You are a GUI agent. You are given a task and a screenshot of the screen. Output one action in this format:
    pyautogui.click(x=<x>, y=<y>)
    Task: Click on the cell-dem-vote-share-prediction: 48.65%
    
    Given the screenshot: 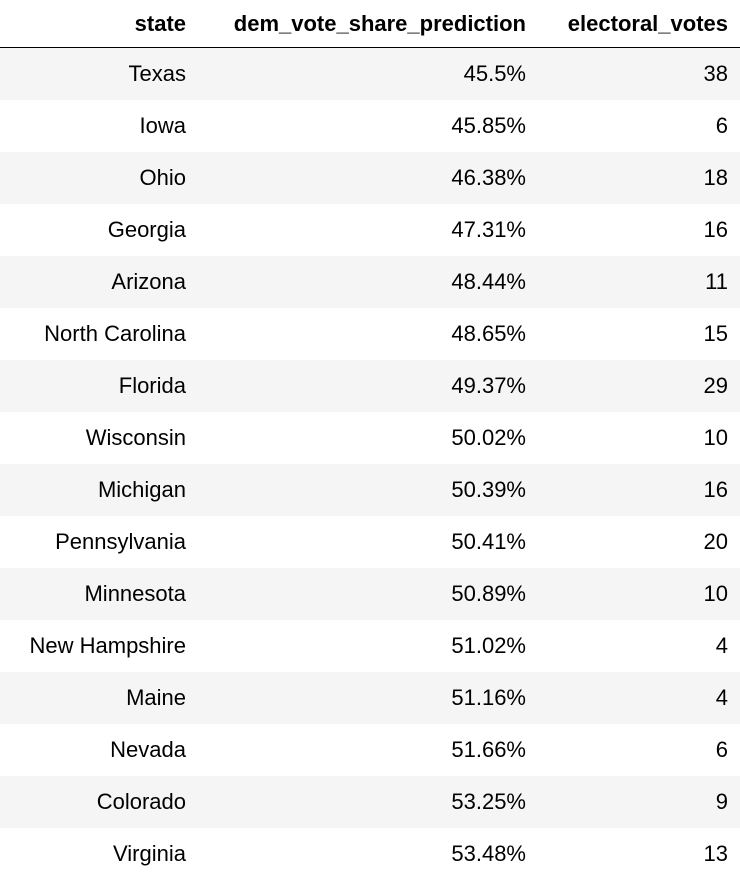 What is the action you would take?
    pyautogui.click(x=370, y=333)
    